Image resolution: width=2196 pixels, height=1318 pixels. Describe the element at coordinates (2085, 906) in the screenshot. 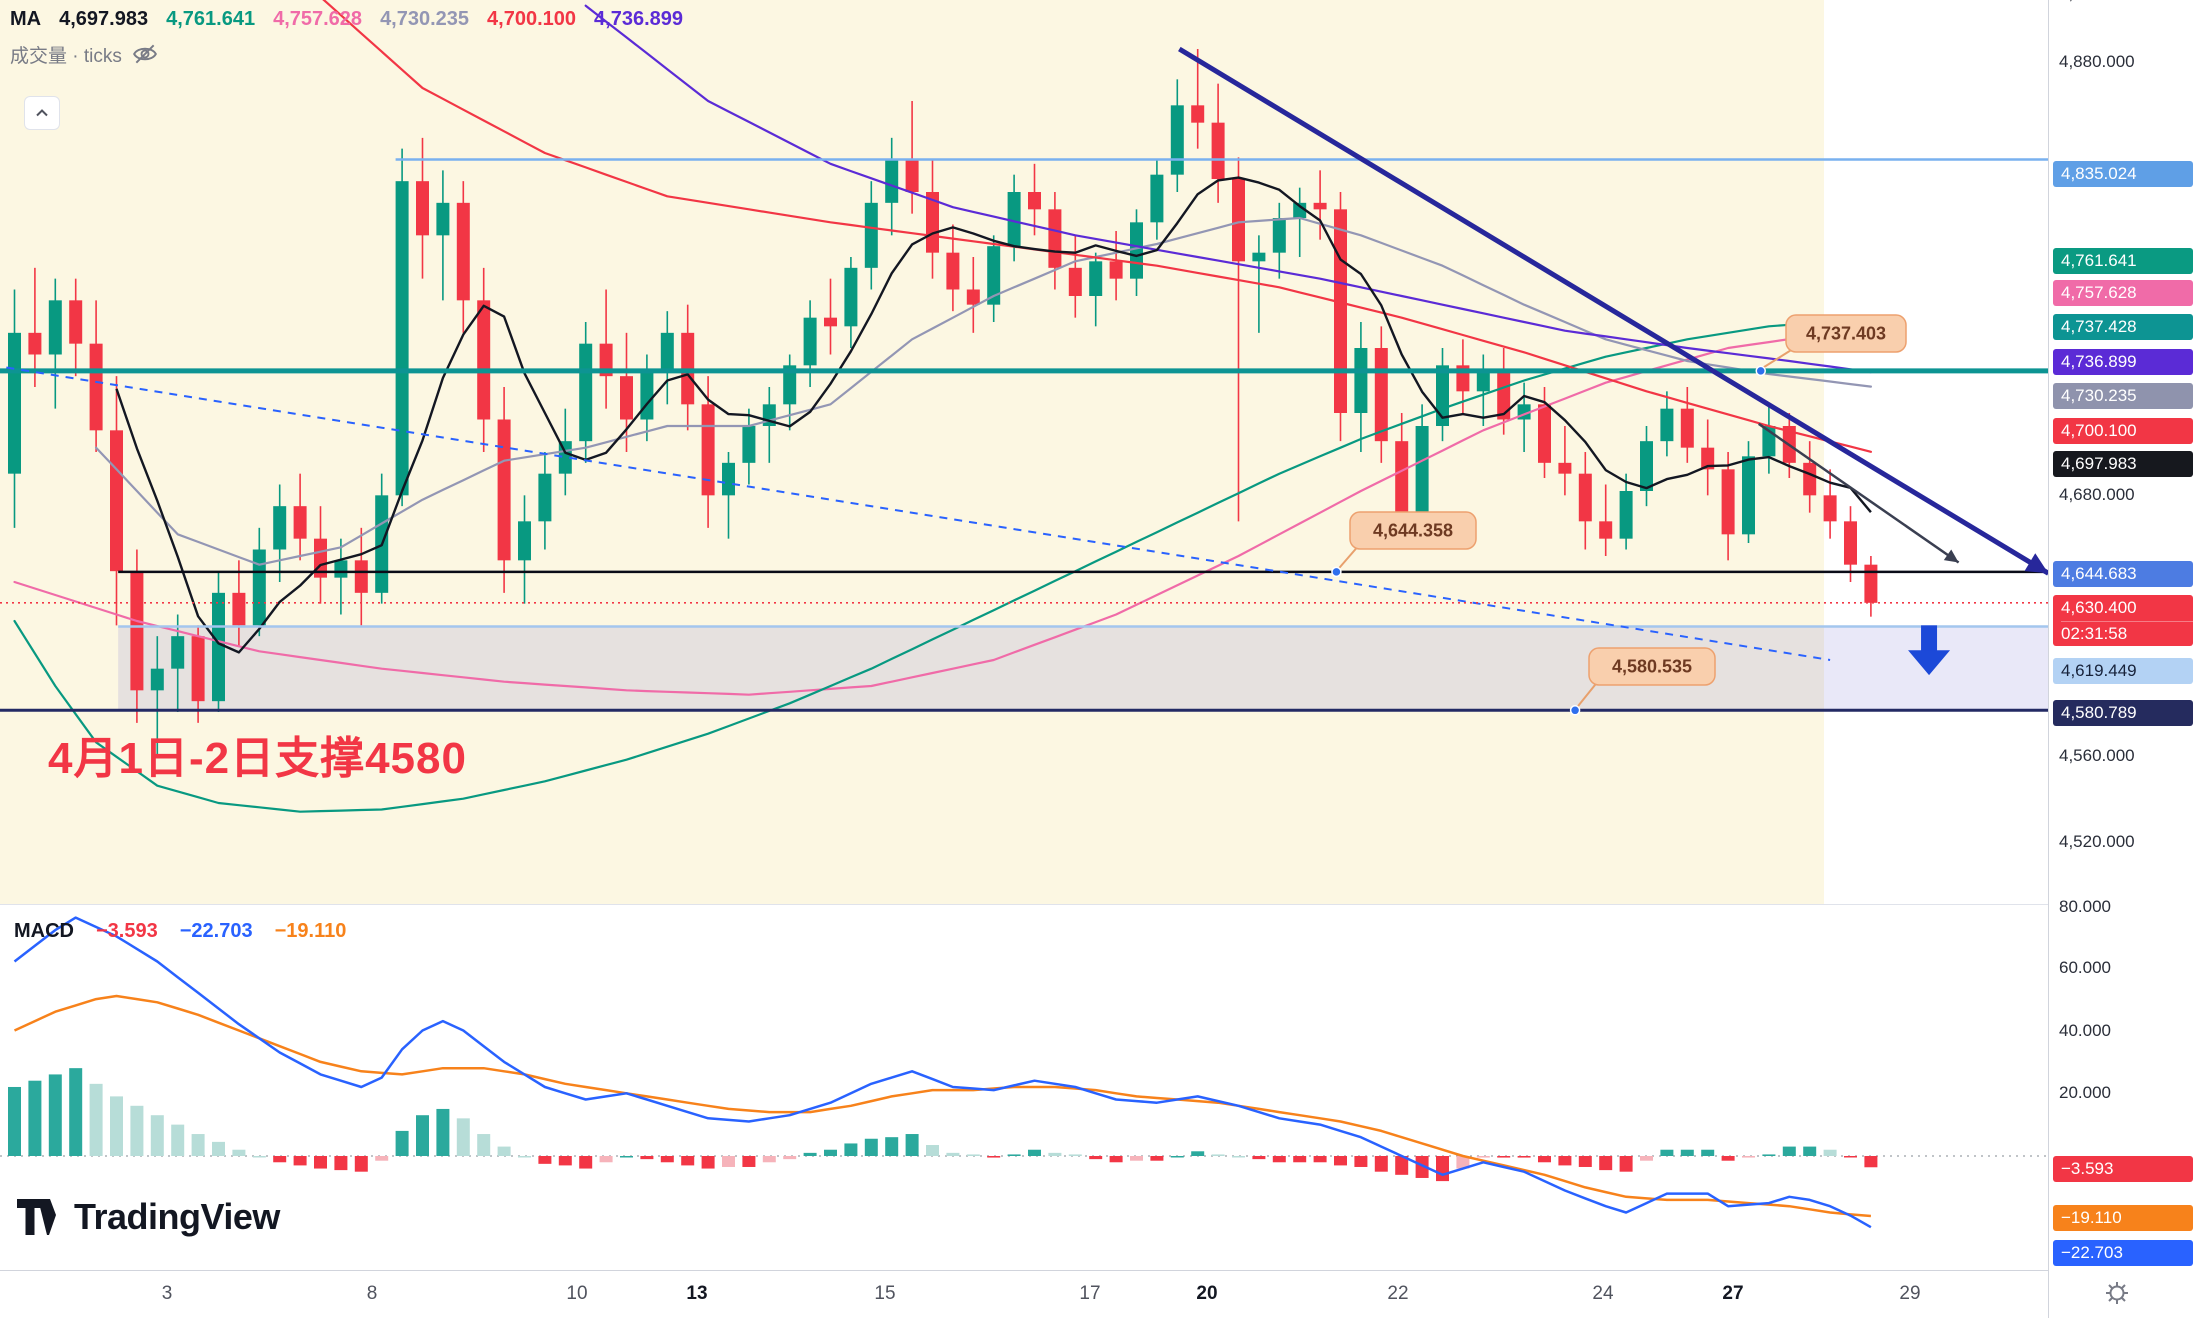

I see `axis-tick-label: 80.000` at that location.